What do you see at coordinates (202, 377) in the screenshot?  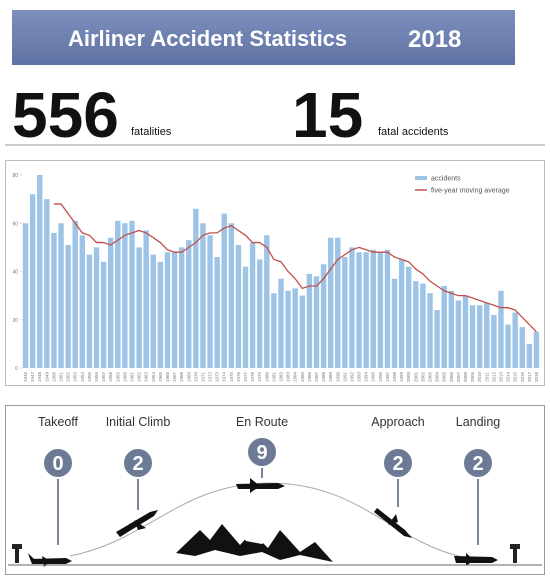 I see `x-tick-label: 1971` at bounding box center [202, 377].